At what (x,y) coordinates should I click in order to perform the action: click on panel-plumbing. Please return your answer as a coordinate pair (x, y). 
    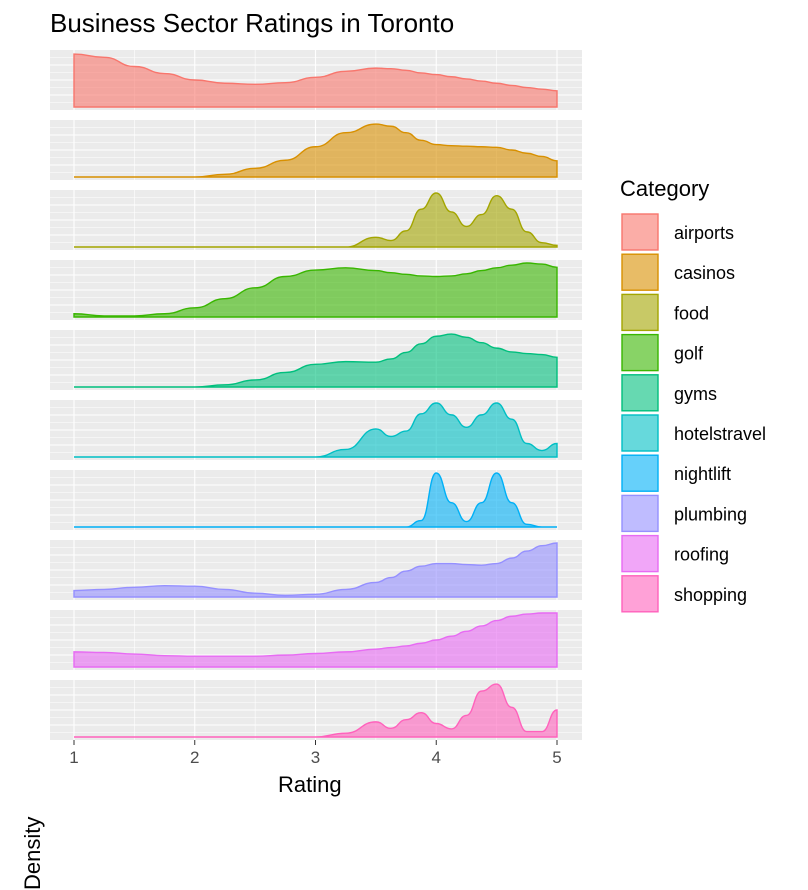
    Looking at the image, I should click on (316, 570).